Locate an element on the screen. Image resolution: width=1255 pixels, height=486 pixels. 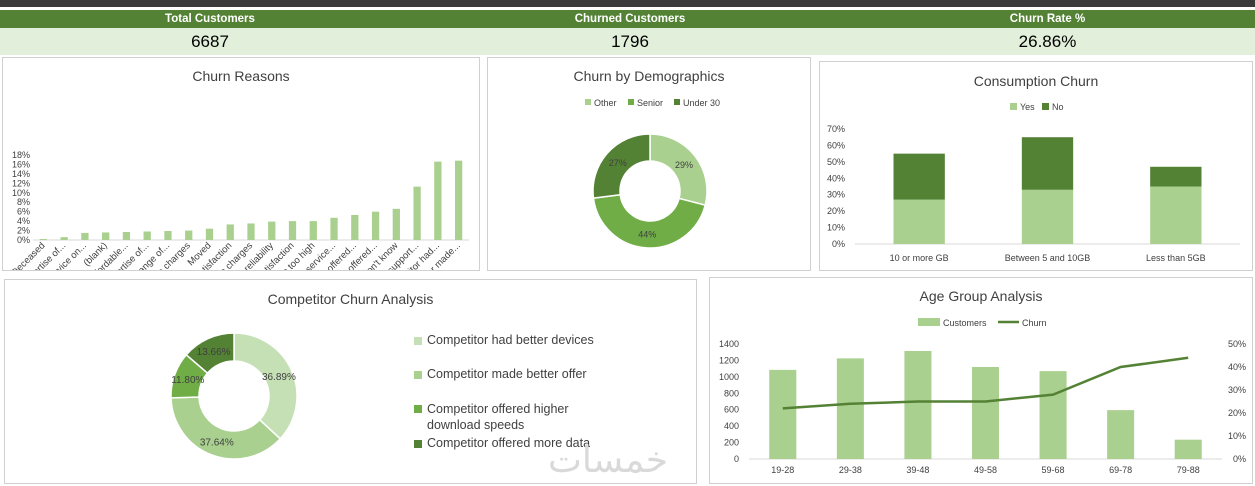
y-tick-label-left: 200 is located at coordinates (731, 443).